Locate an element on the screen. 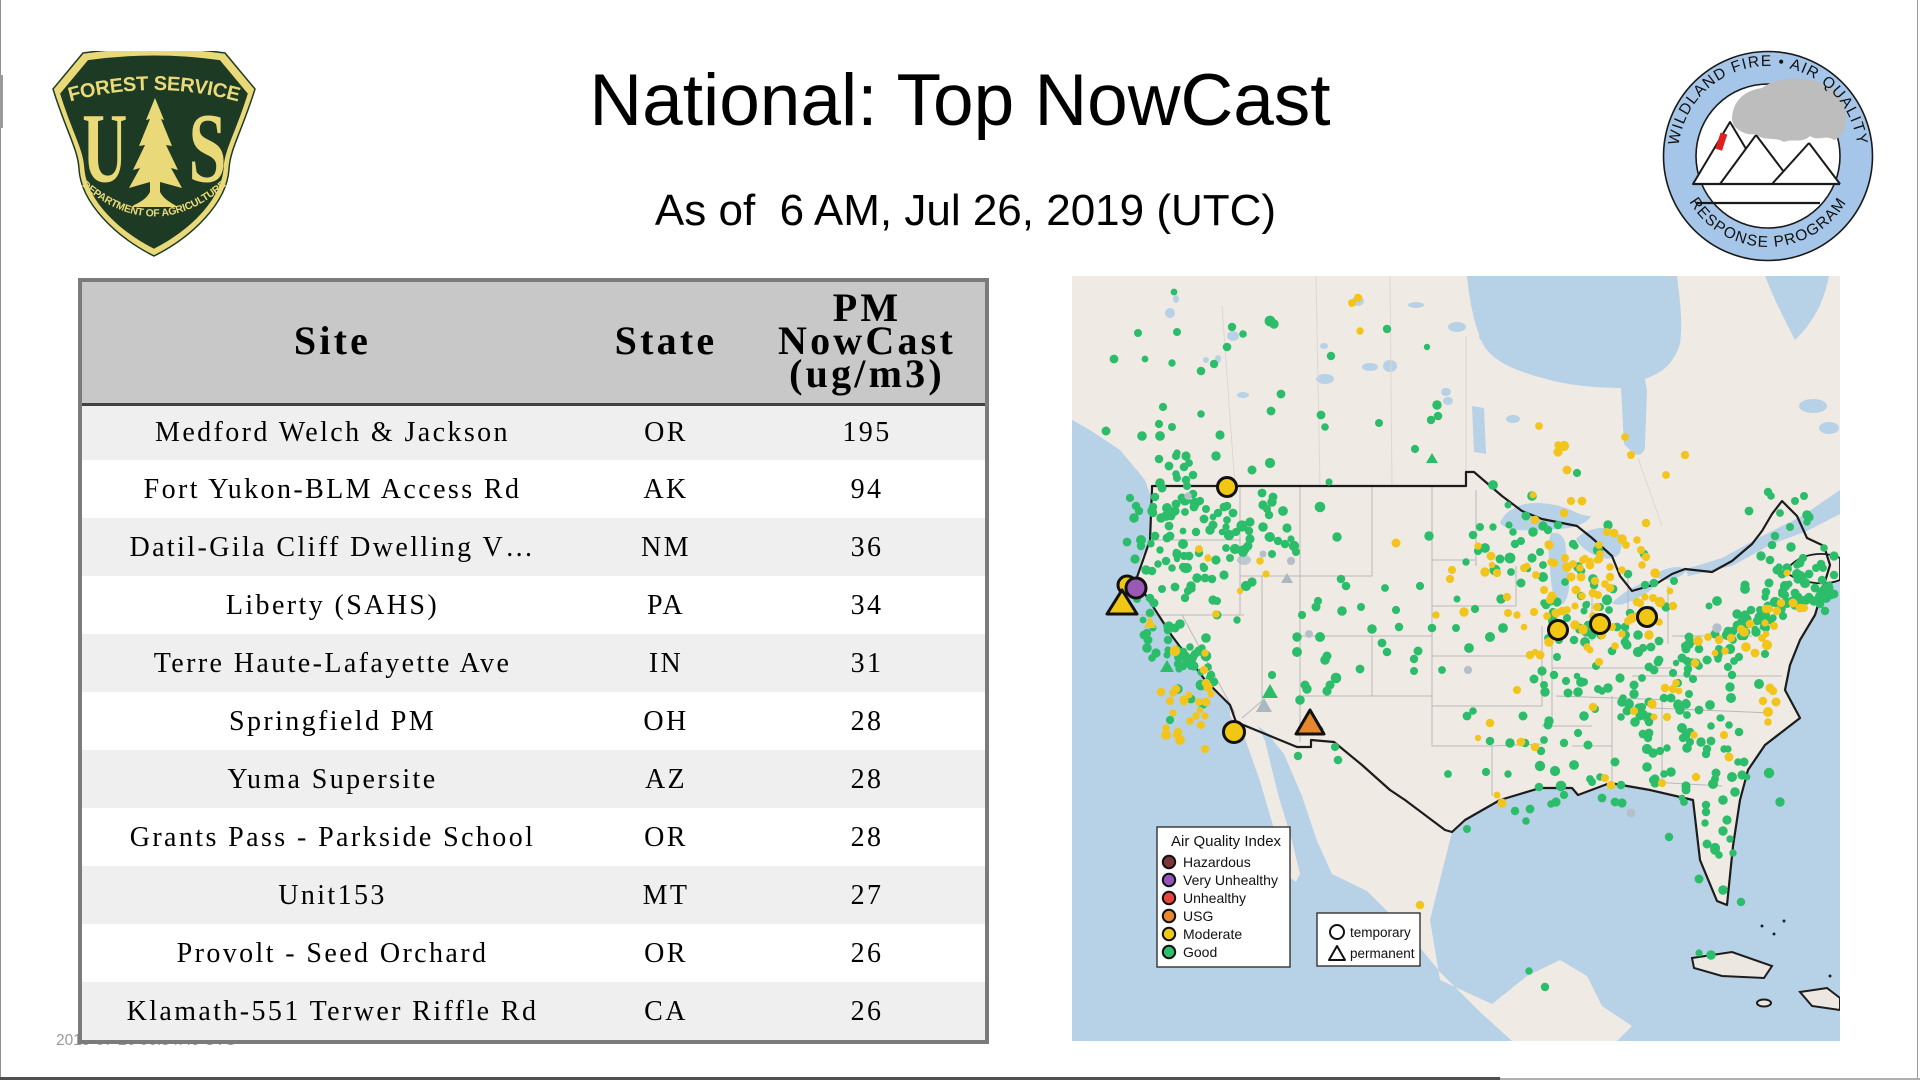 The height and width of the screenshot is (1080, 1920). svg-text: Very Unhealthy is located at coordinates (1230, 880).